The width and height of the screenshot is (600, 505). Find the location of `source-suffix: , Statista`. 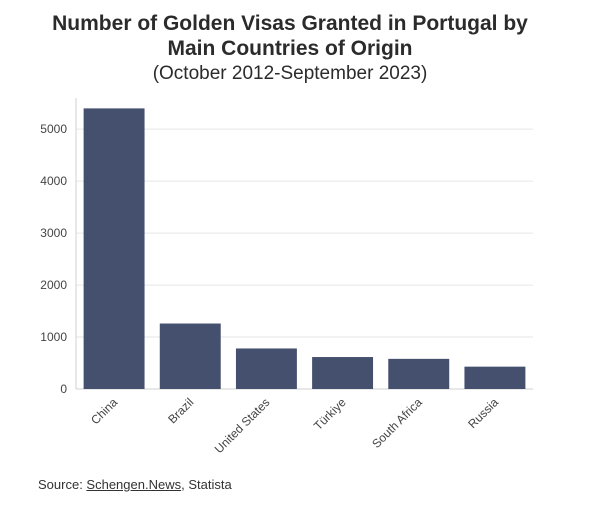

source-suffix: , Statista is located at coordinates (206, 484).